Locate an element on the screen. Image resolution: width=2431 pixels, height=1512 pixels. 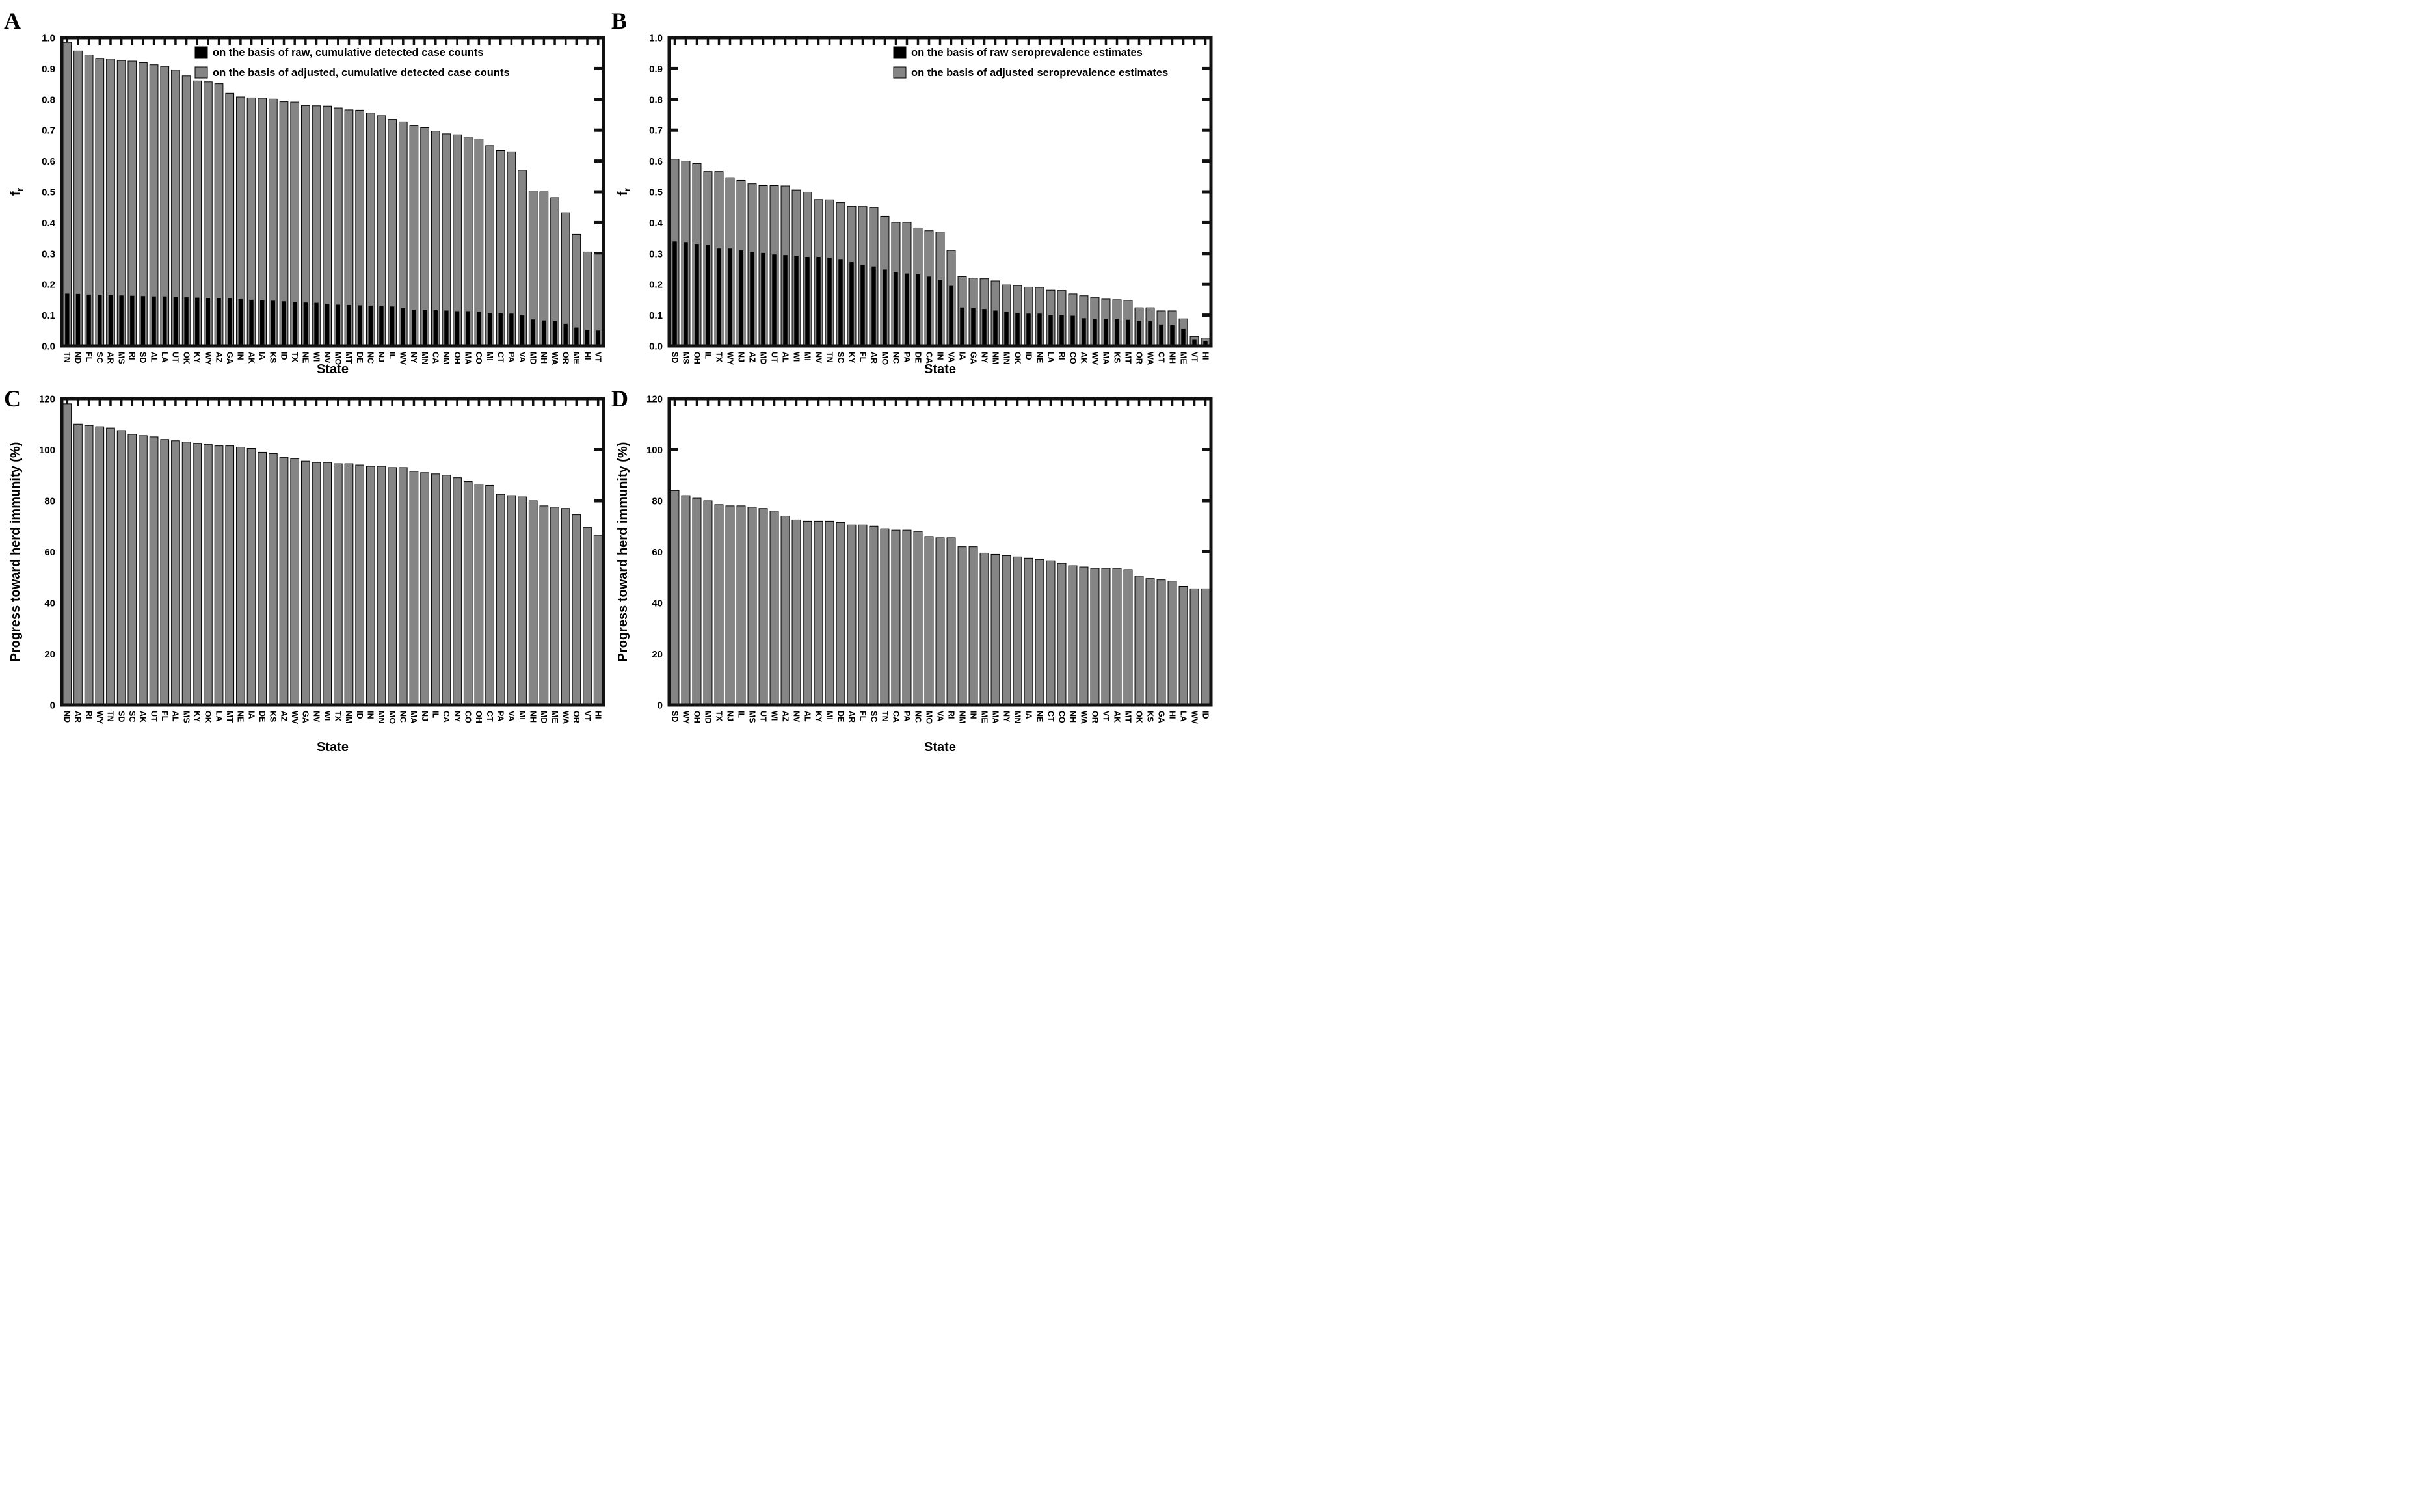
state-label: AK is located at coordinates (143, 717).